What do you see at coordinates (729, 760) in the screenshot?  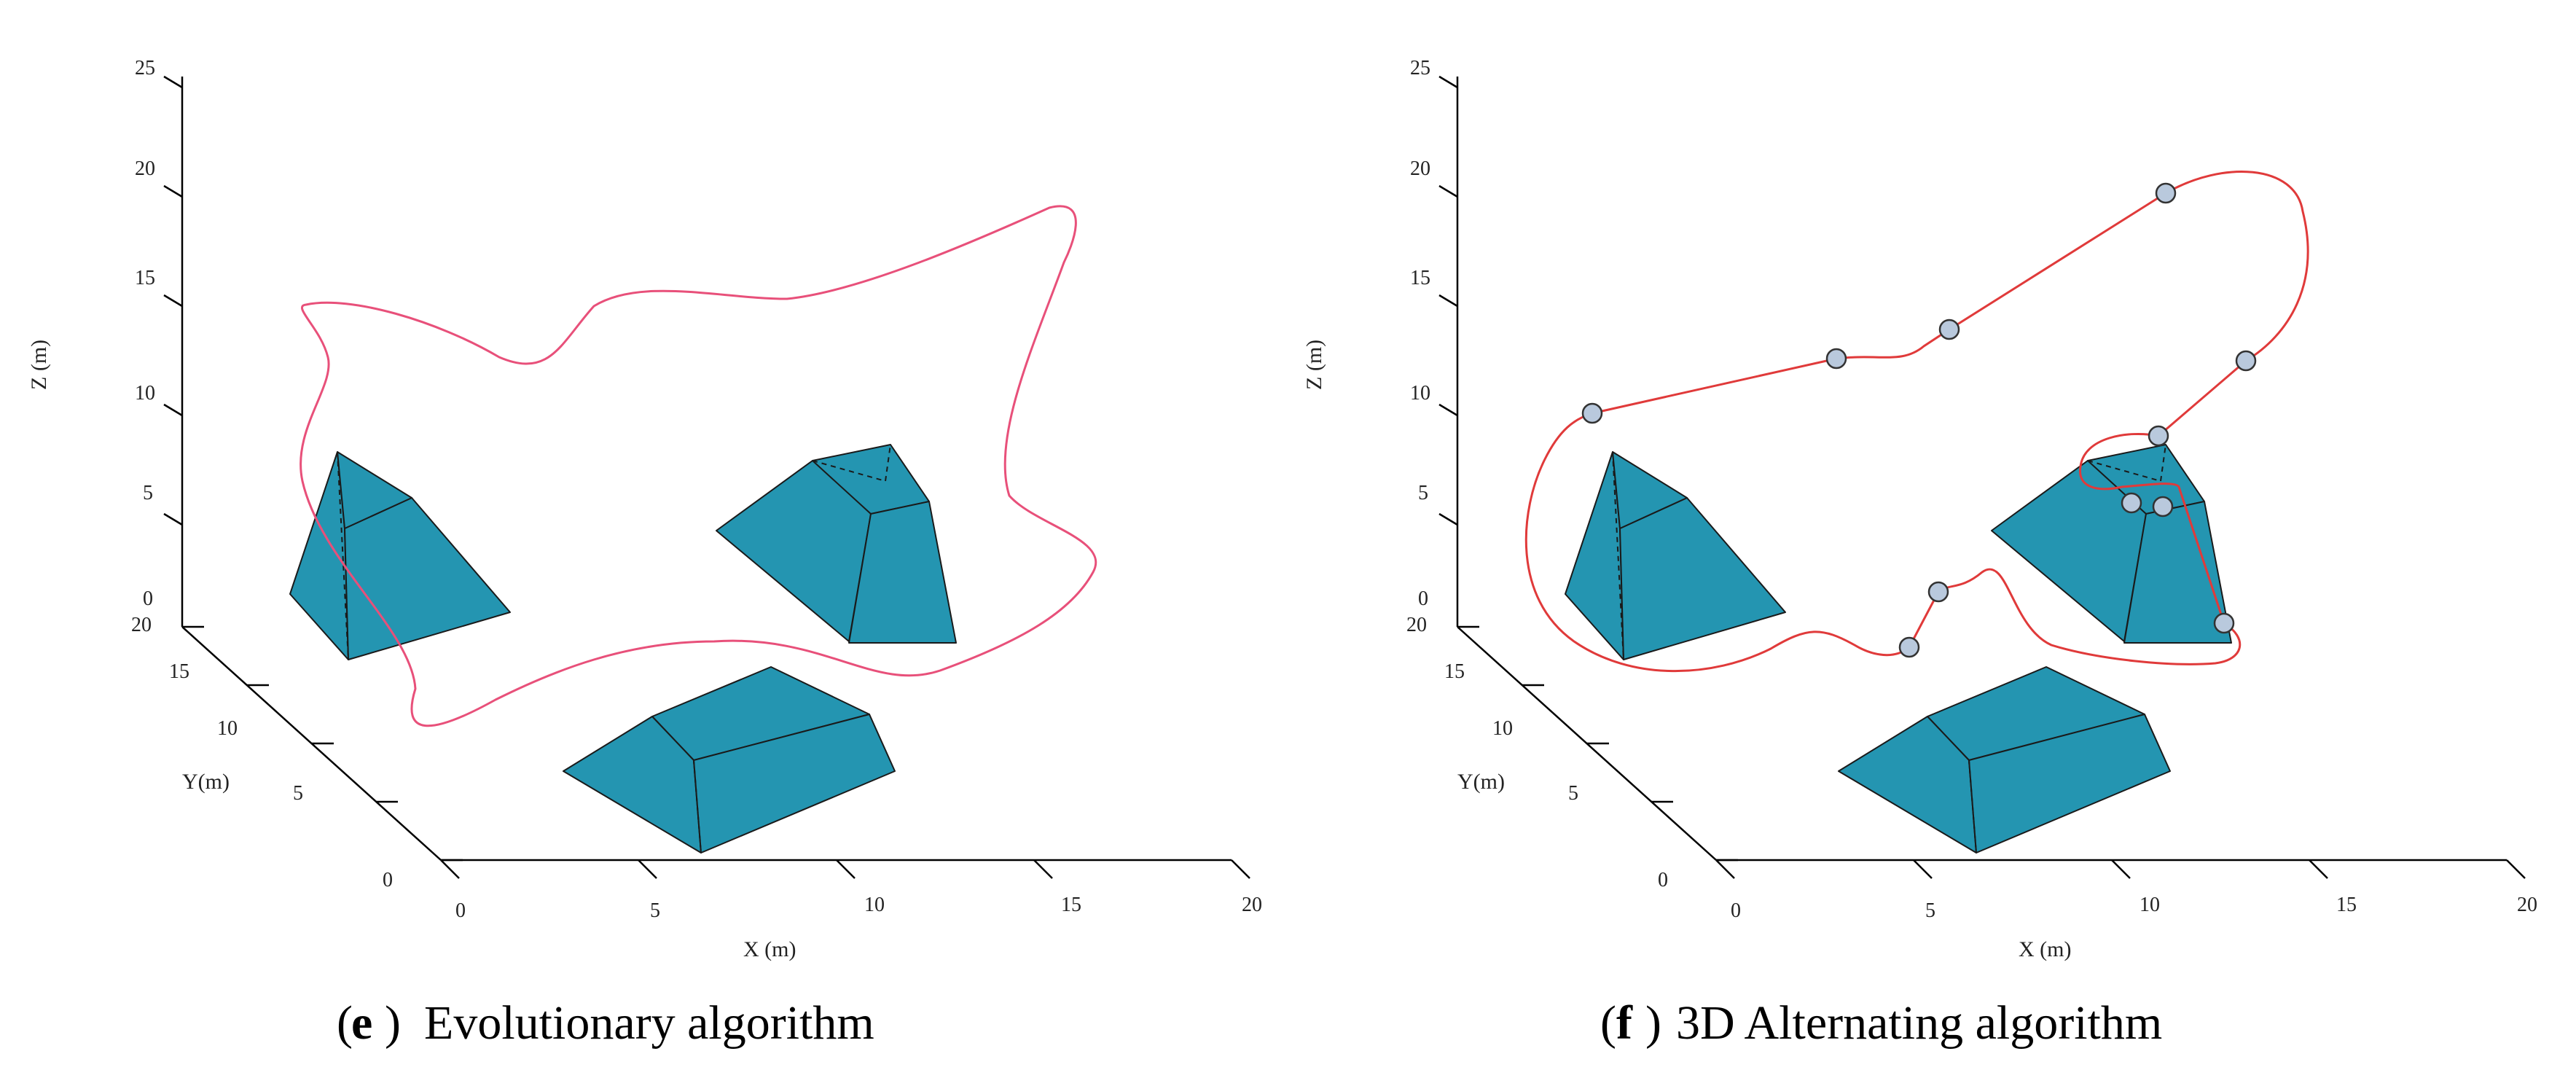 I see `obstacle-box` at bounding box center [729, 760].